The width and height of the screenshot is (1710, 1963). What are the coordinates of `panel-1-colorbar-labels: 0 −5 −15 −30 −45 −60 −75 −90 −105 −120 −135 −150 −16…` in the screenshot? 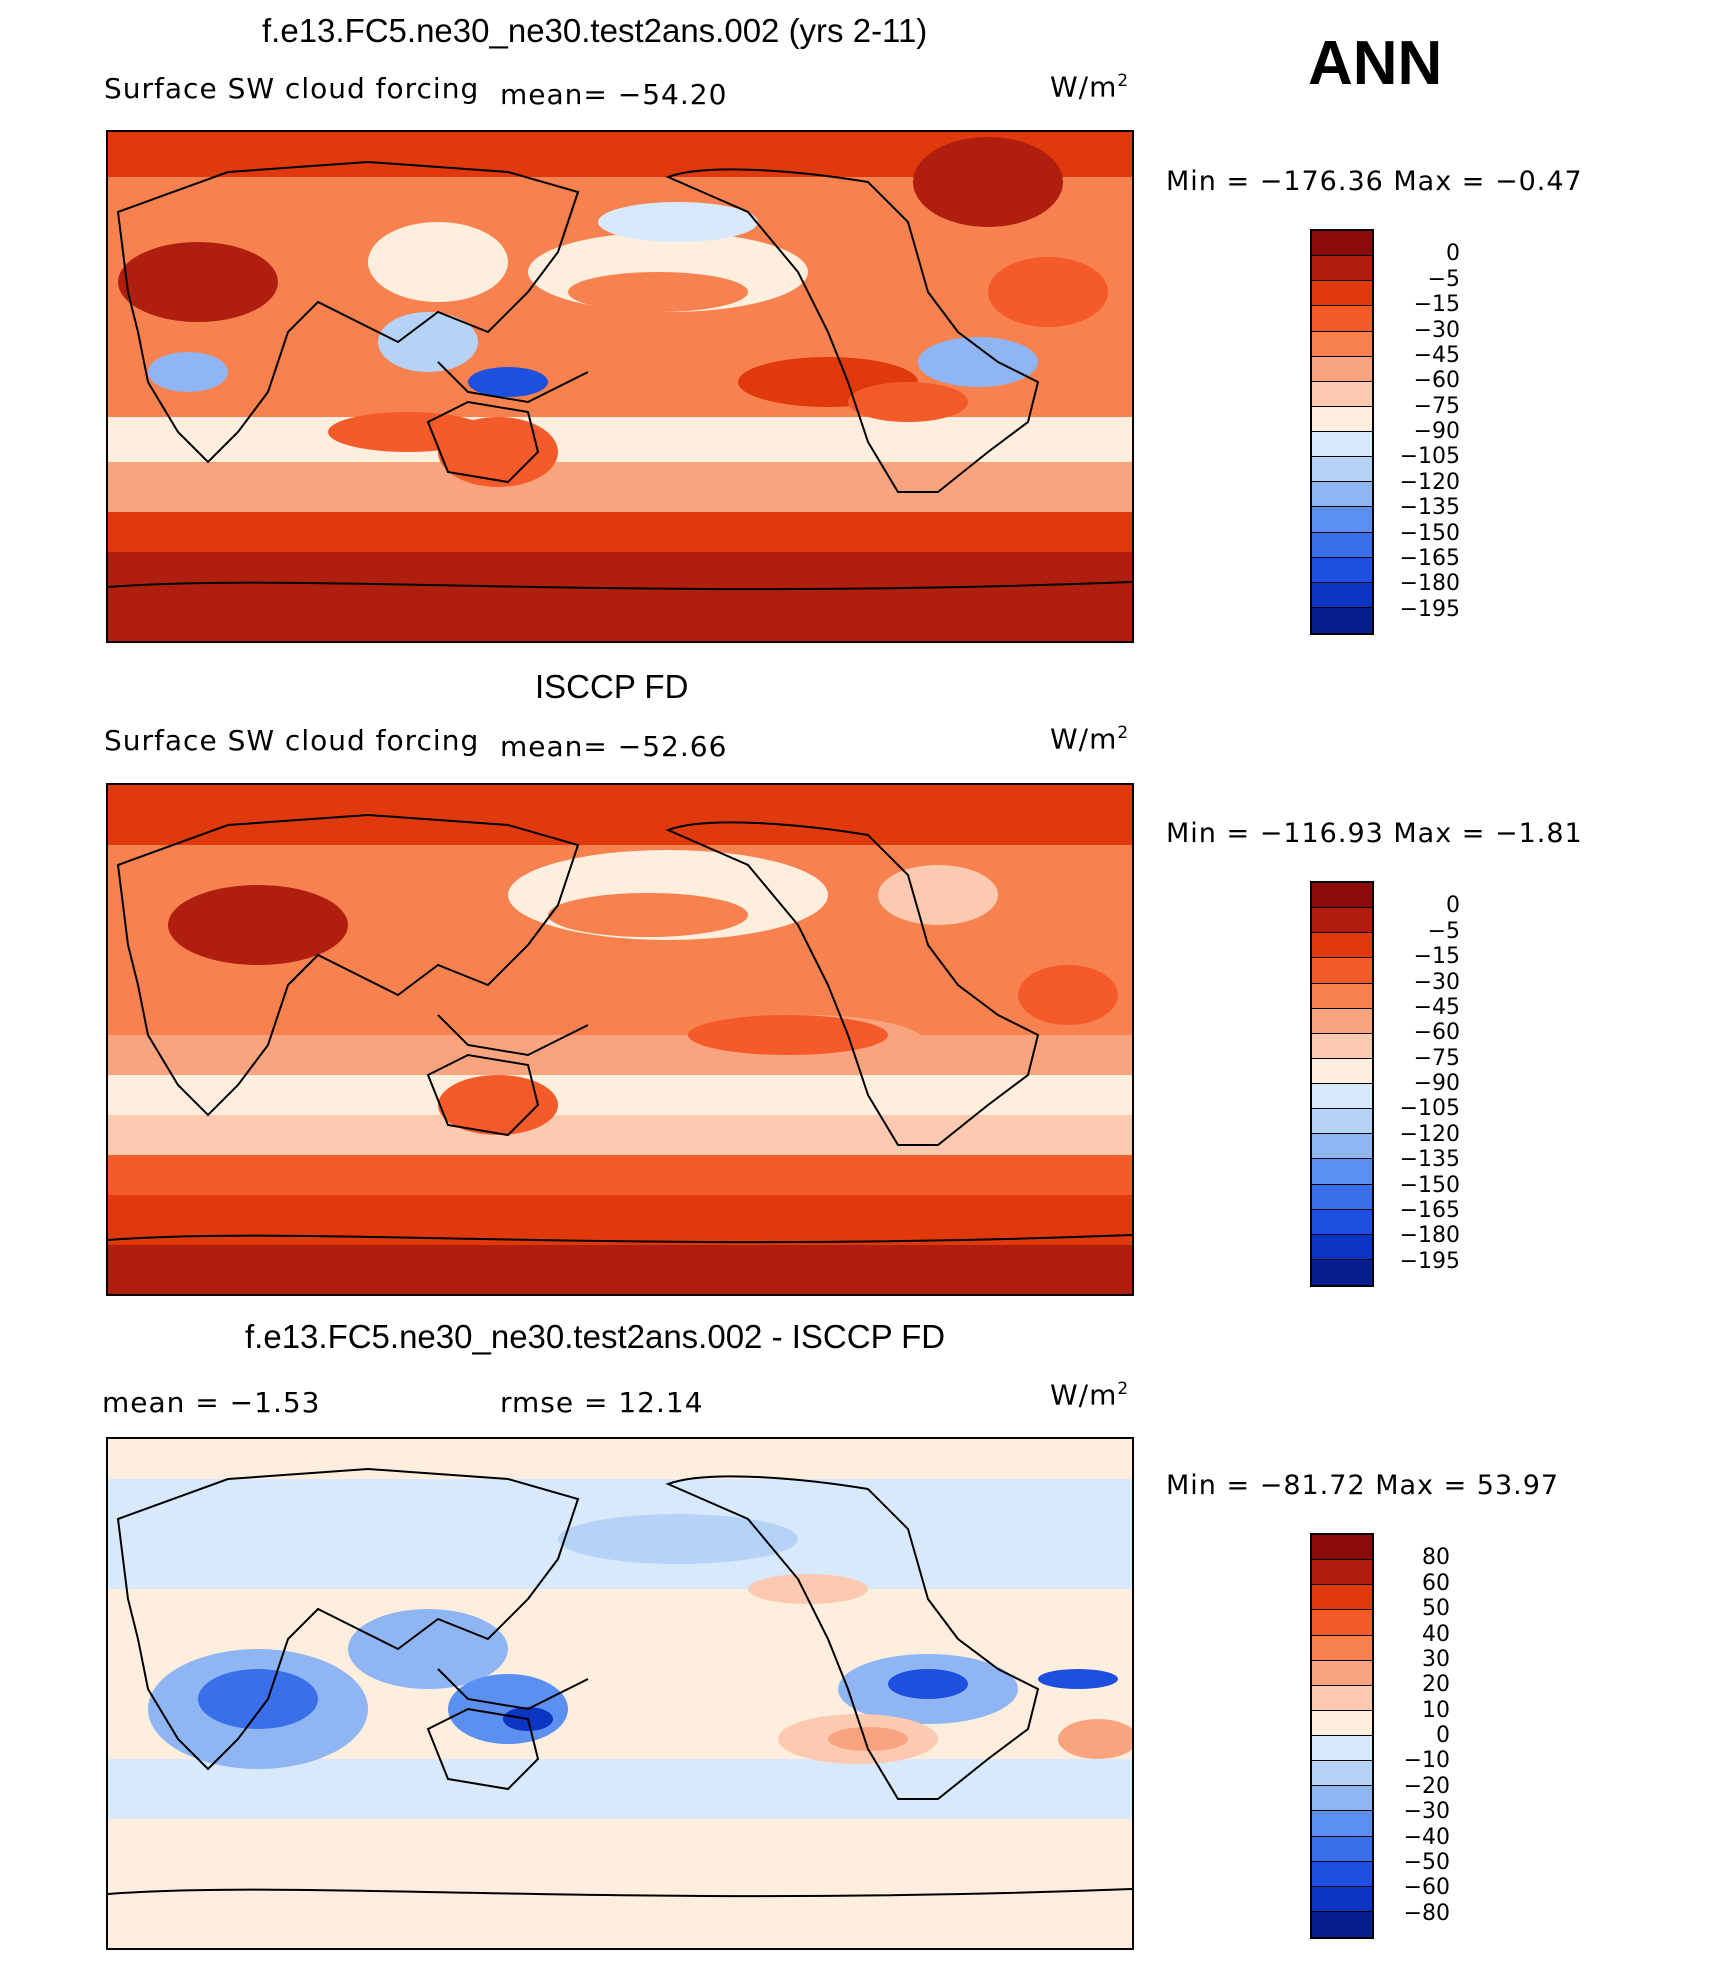 It's located at (1420, 432).